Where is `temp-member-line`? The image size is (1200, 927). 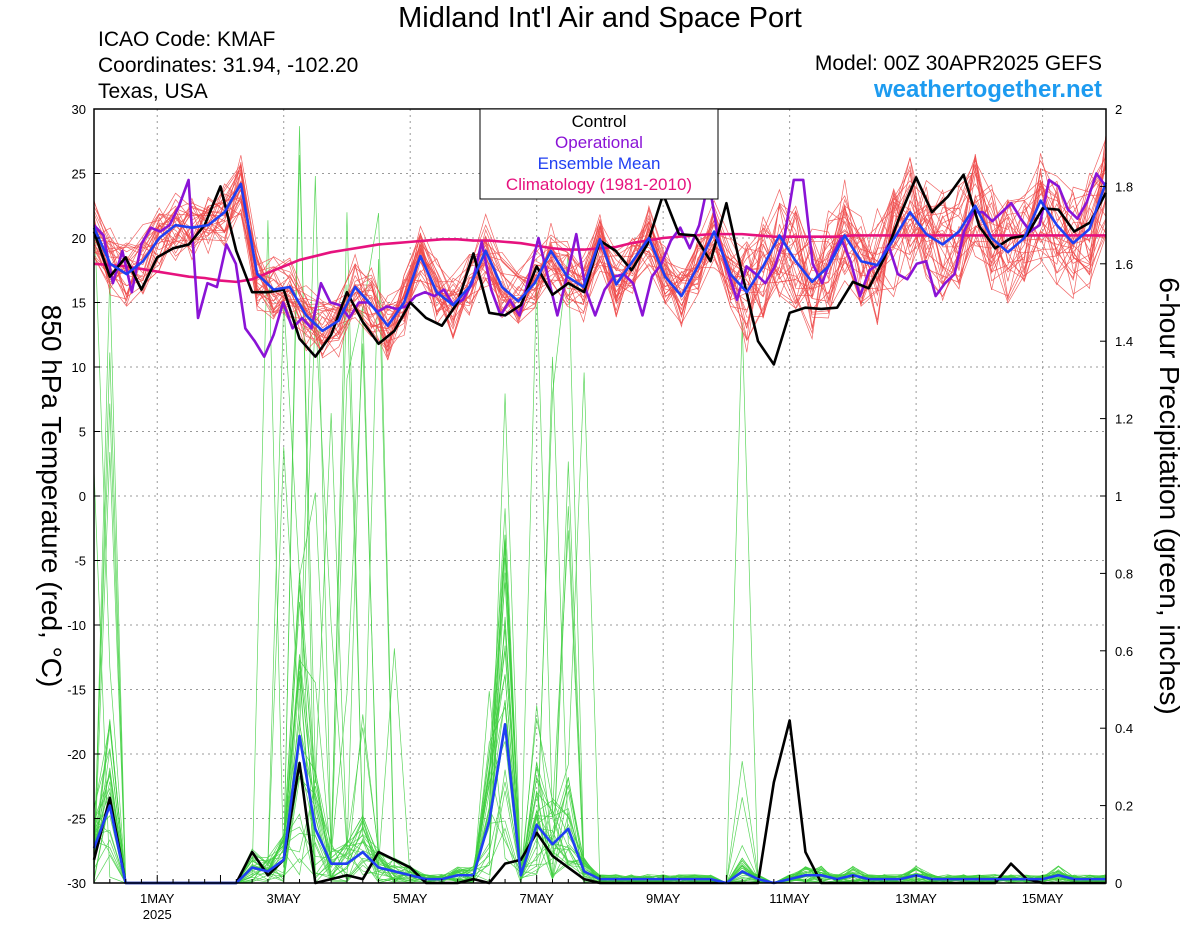 temp-member-line is located at coordinates (599, 261).